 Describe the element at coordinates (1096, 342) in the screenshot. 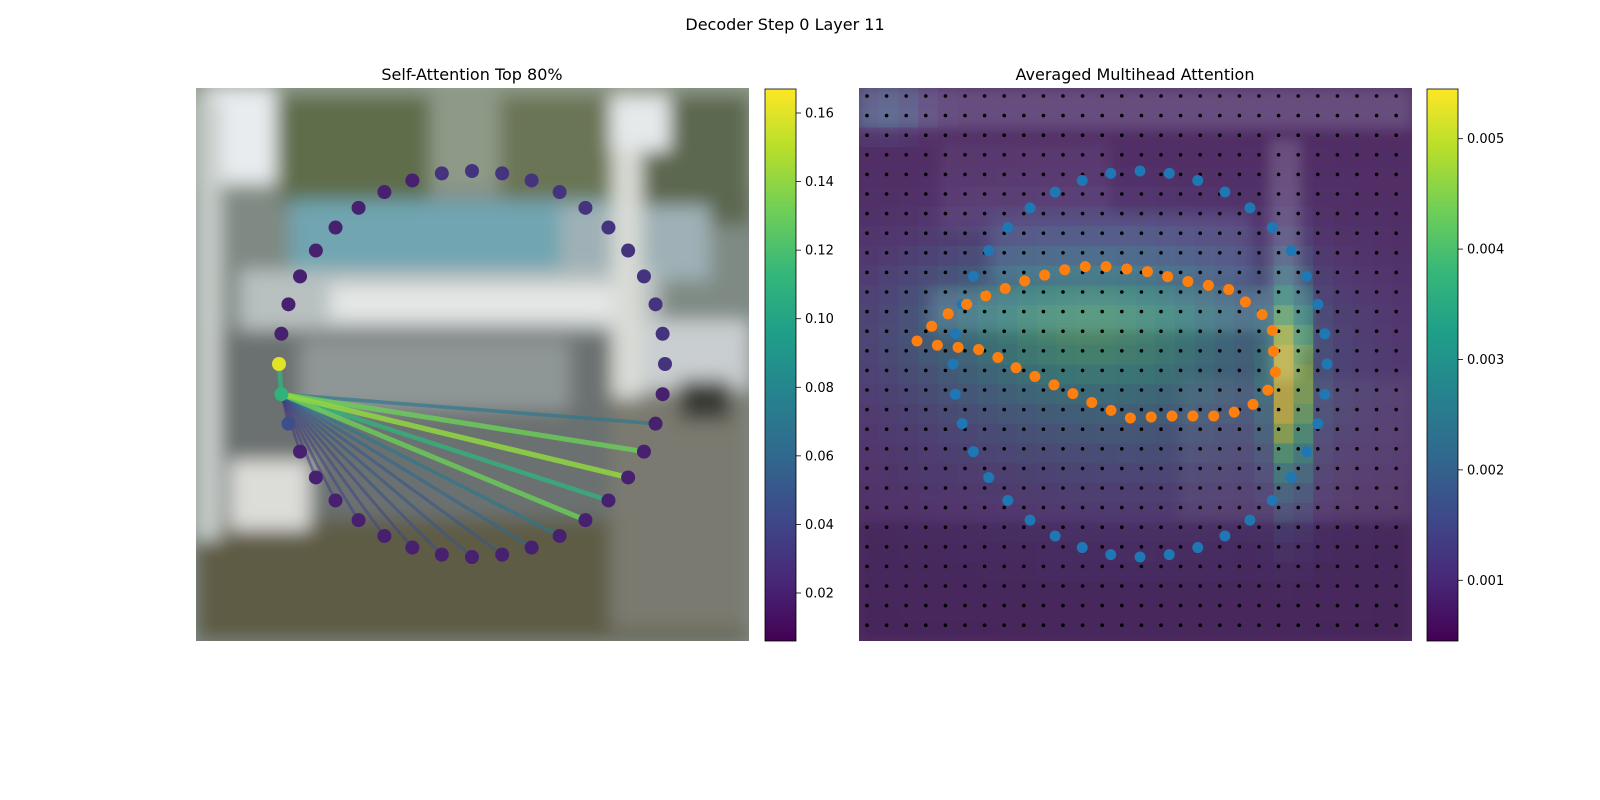

I see `predicted-contour` at that location.